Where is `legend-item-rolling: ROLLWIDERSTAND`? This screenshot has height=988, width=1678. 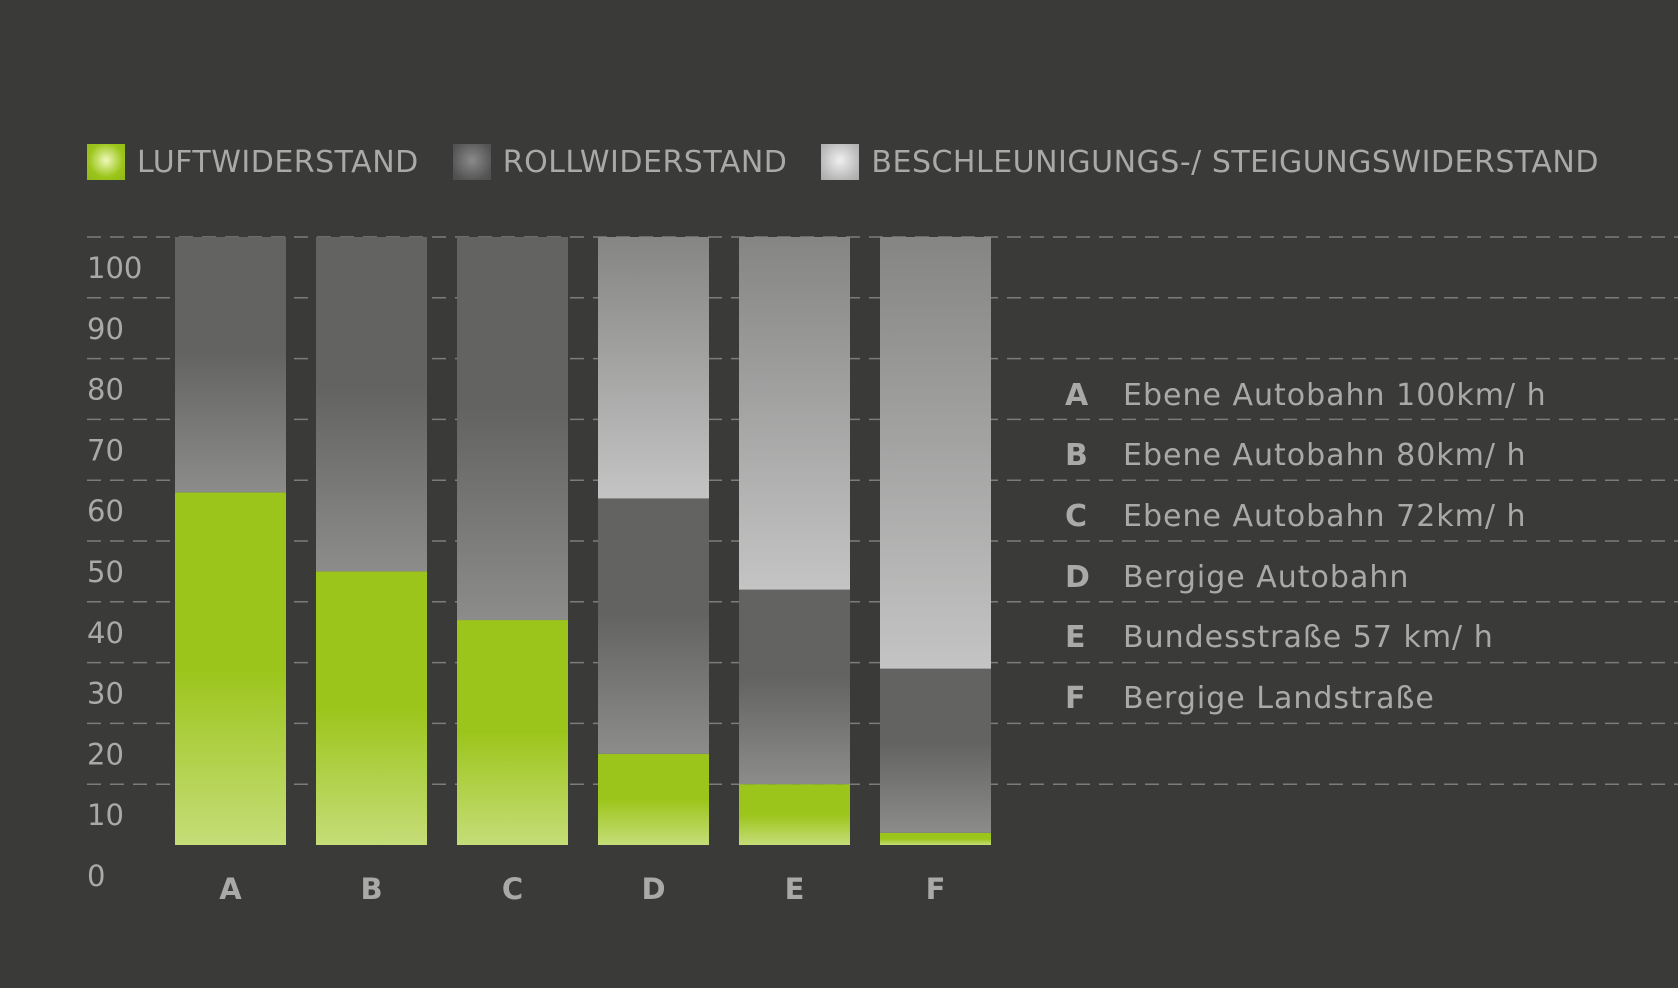 legend-item-rolling: ROLLWIDERSTAND is located at coordinates (620, 162).